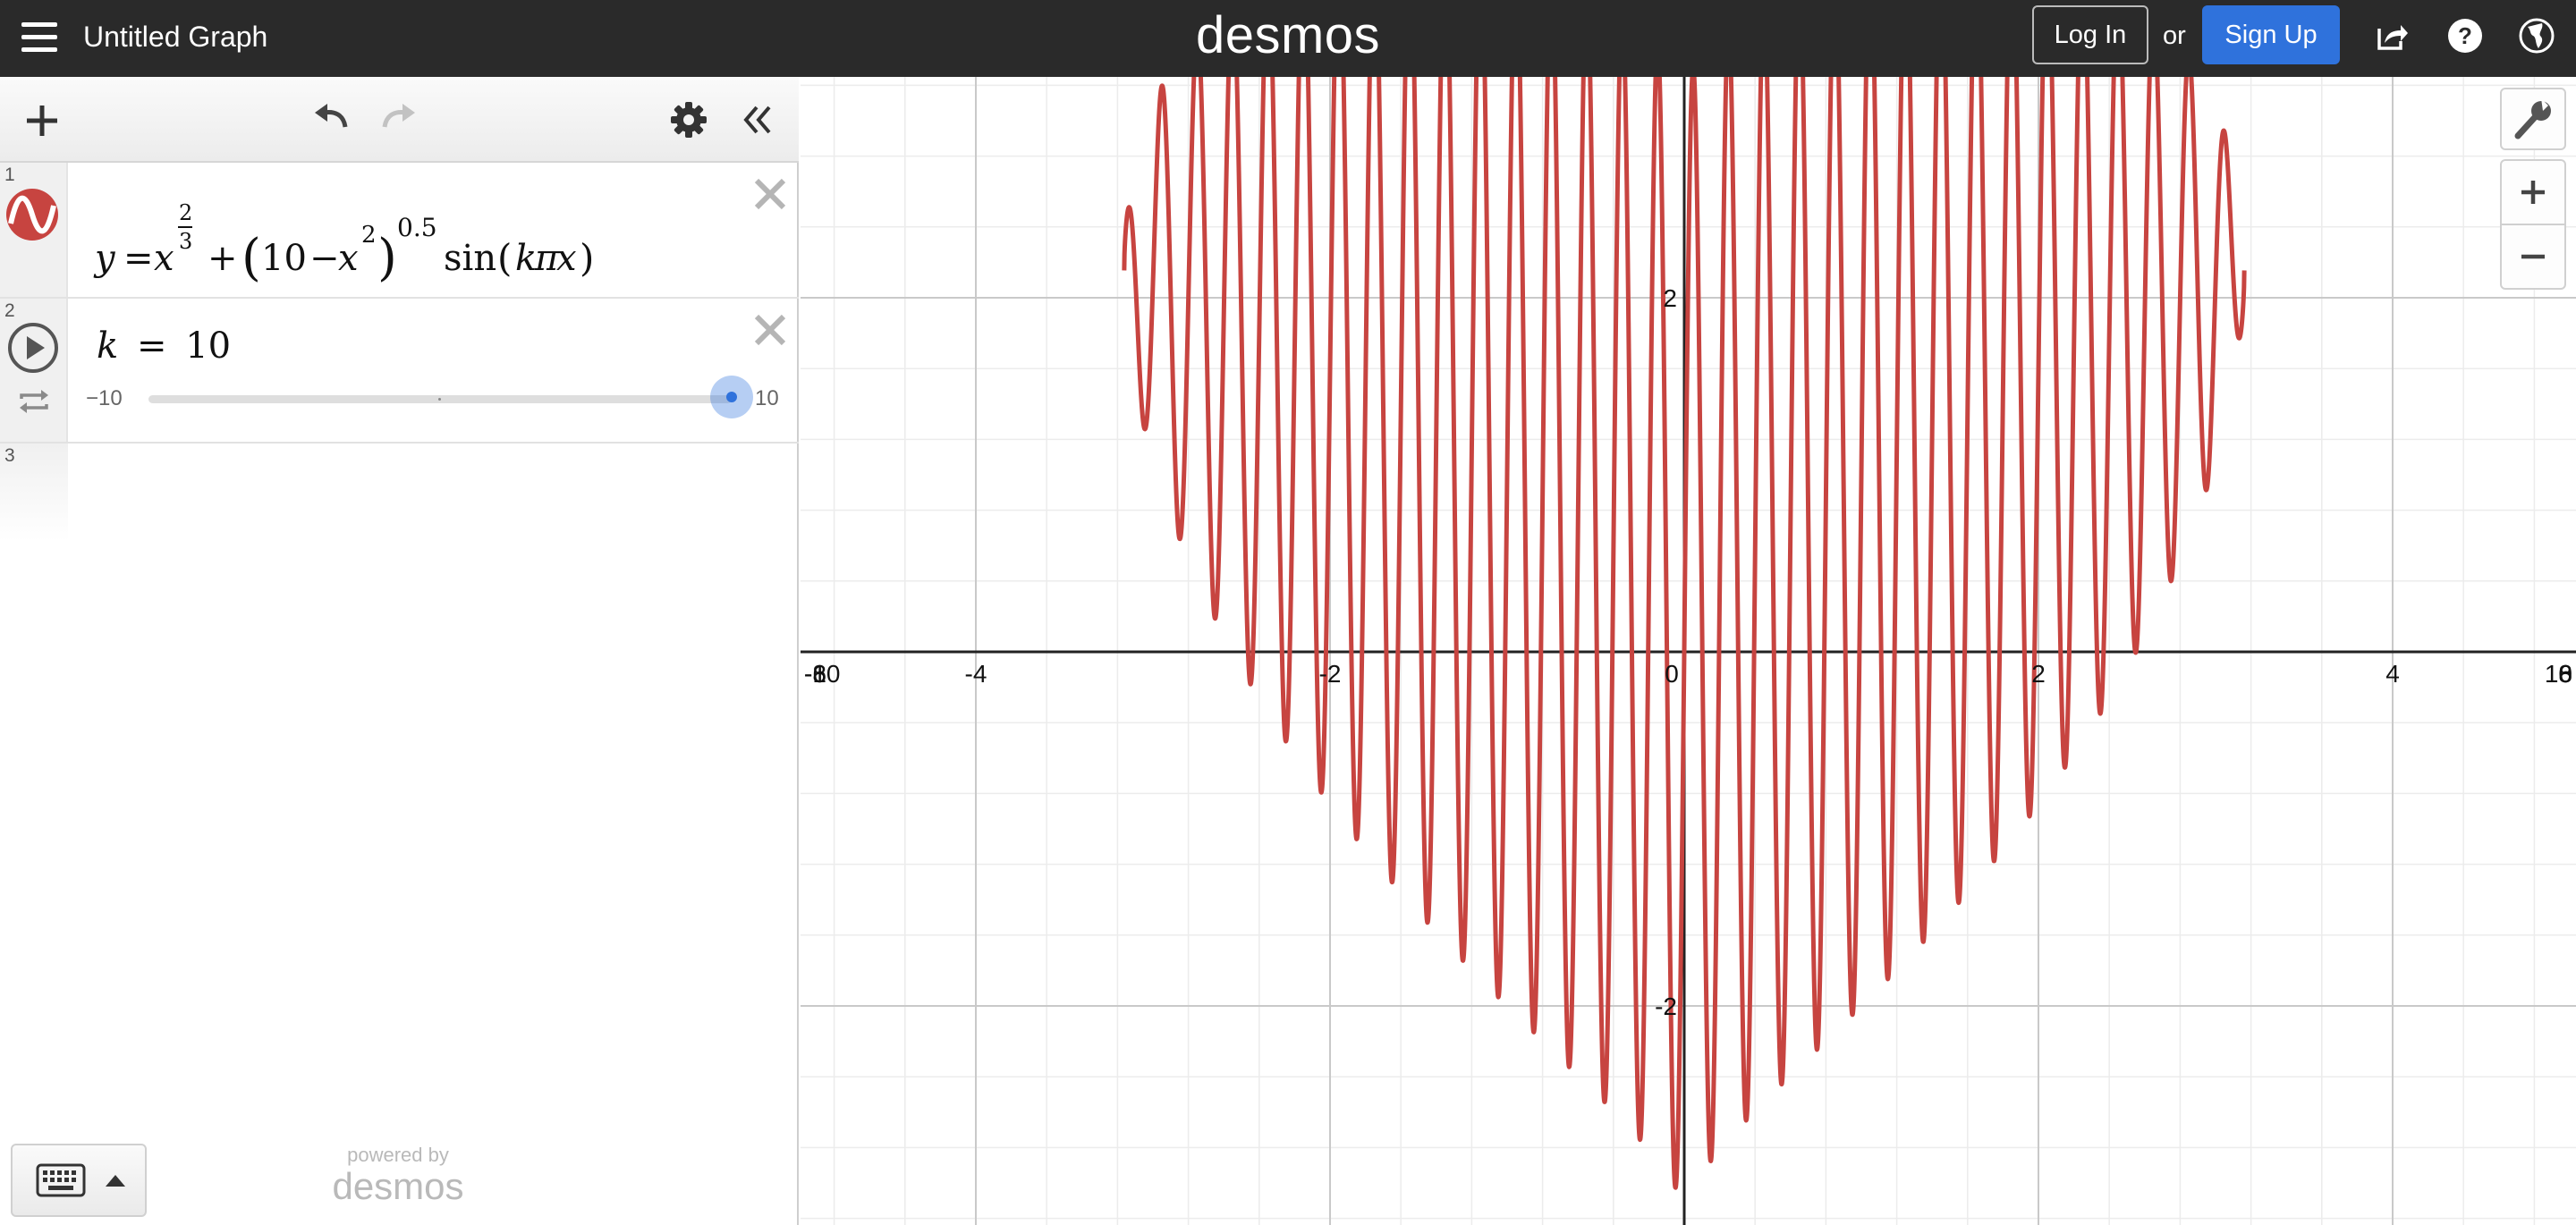  I want to click on undo-icon, so click(330, 118).